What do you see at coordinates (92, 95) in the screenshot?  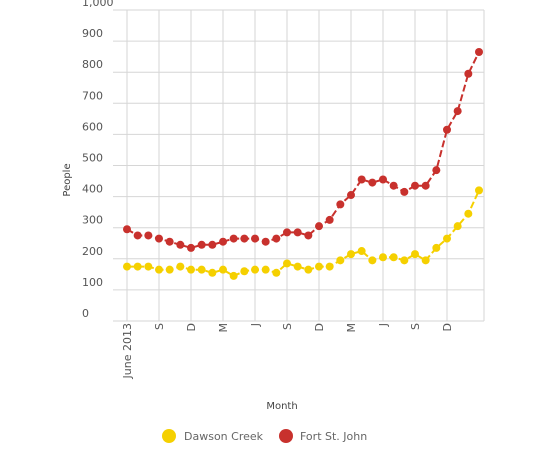 I see `y-tick-label: 700` at bounding box center [92, 95].